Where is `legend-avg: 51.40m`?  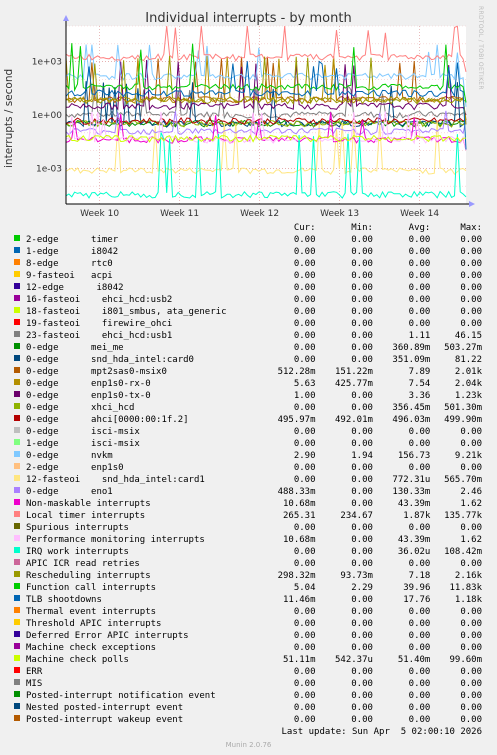
legend-avg: 51.40m is located at coordinates (414, 660).